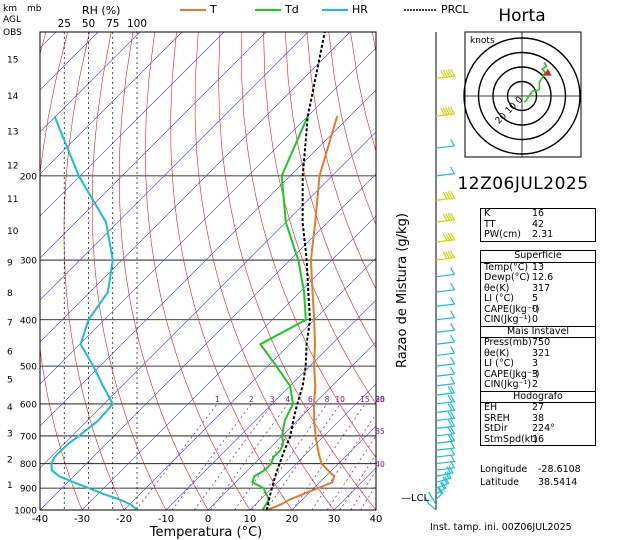 Image resolution: width=640 pixels, height=540 pixels. Describe the element at coordinates (12, 167) in the screenshot. I see `height-tick-label: 12` at that location.